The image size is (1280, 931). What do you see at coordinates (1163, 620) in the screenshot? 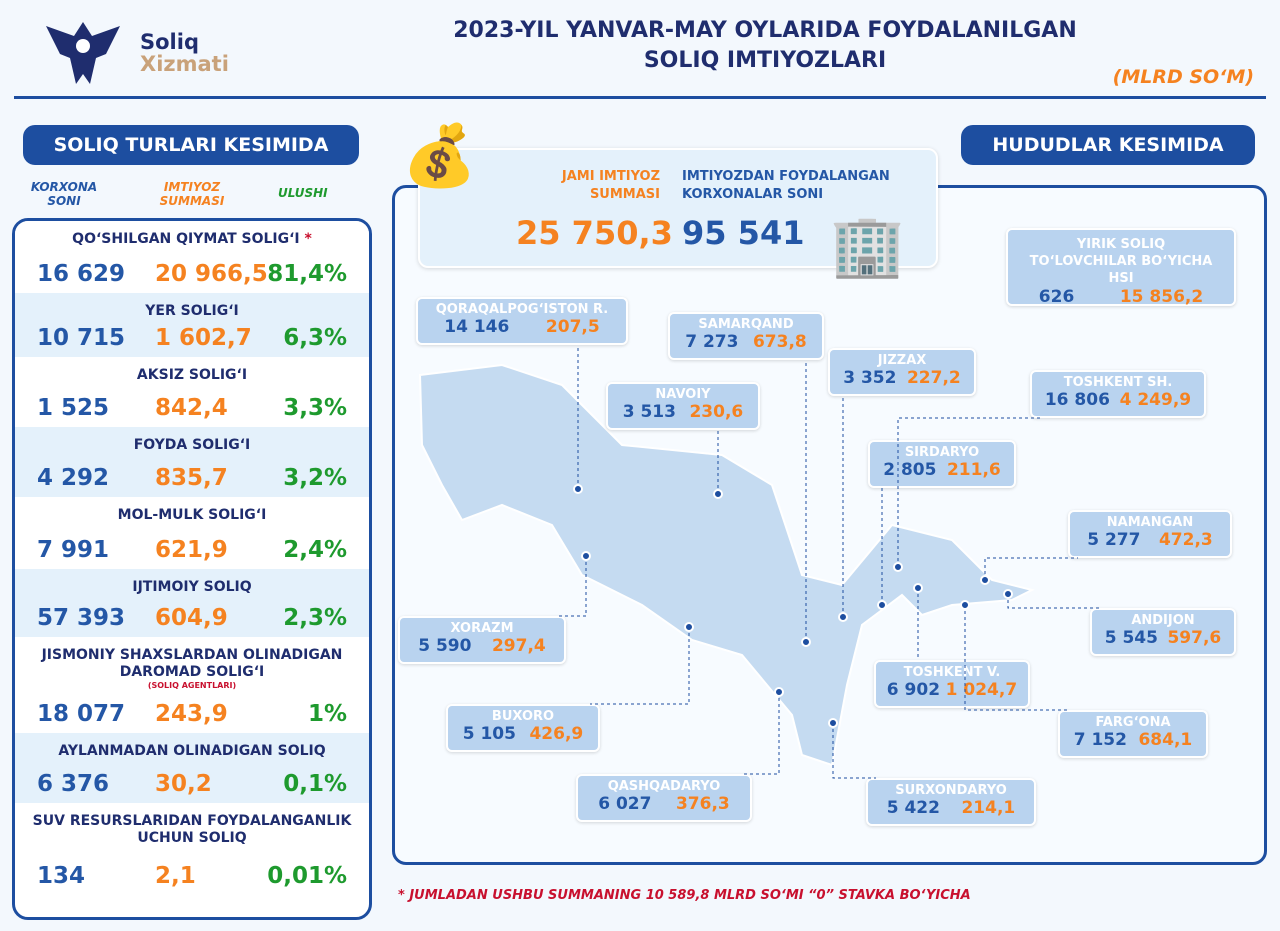
I see `region-name: ANDIJON` at bounding box center [1163, 620].